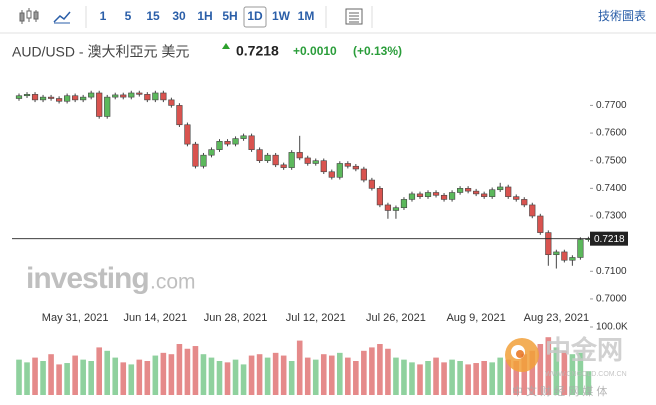 Image resolution: width=656 pixels, height=405 pixels. I want to click on watermark-brand: investing, so click(87, 278).